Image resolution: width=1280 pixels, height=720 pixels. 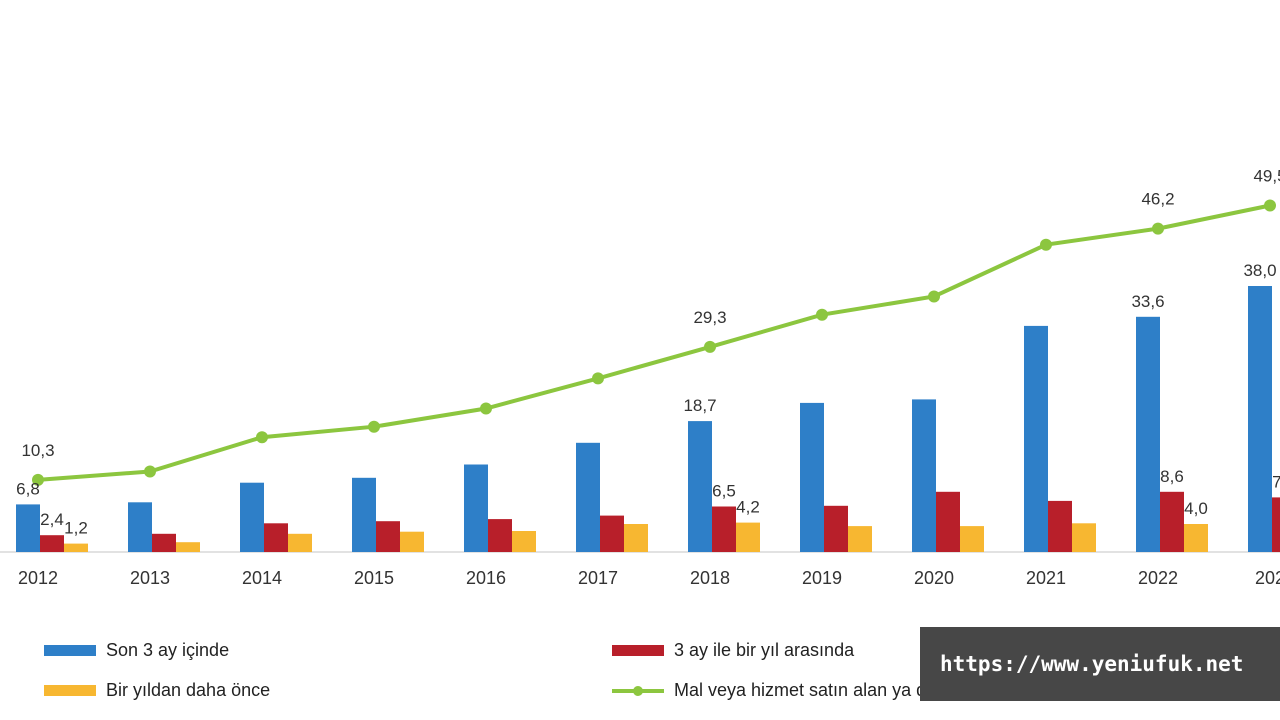 I want to click on x-tick-label-2016: 2016, so click(x=486, y=578).